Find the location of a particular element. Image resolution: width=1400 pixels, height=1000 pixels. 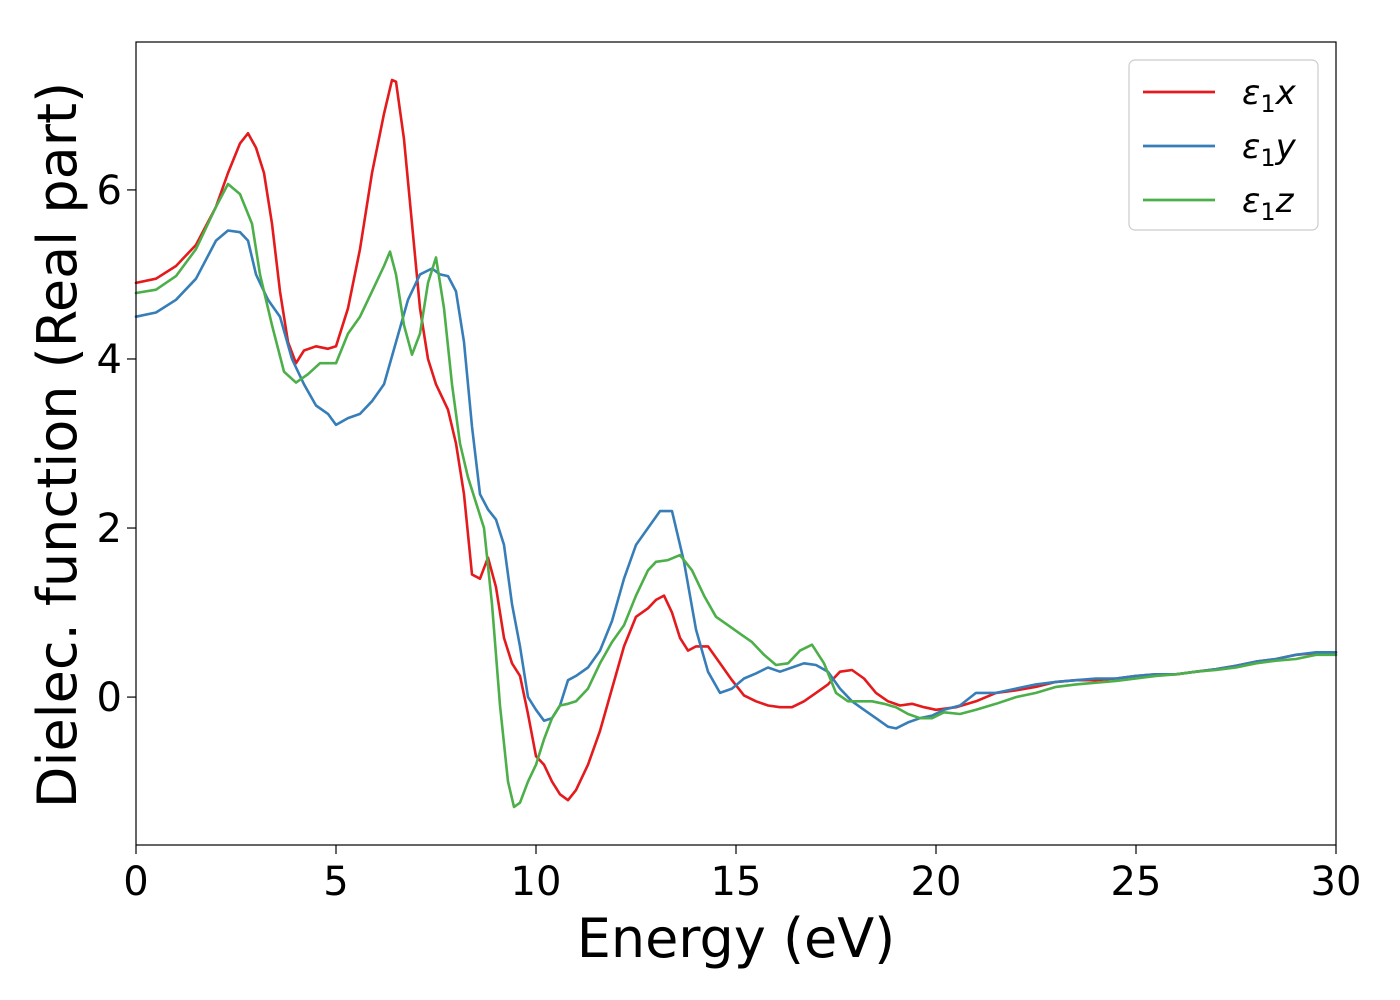

legend-label-y: ε1y is located at coordinates (1269, 149).